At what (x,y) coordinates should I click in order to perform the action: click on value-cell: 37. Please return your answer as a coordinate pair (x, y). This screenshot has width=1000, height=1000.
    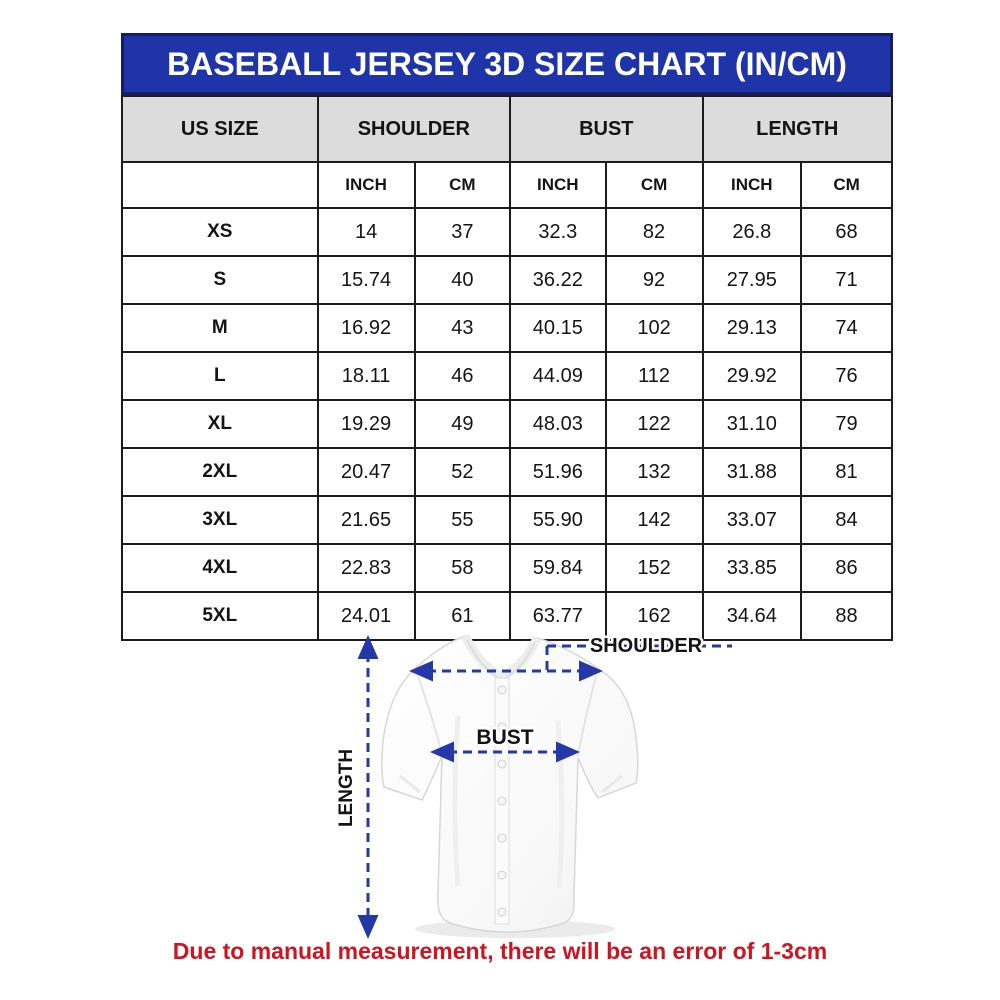
    Looking at the image, I should click on (462, 232).